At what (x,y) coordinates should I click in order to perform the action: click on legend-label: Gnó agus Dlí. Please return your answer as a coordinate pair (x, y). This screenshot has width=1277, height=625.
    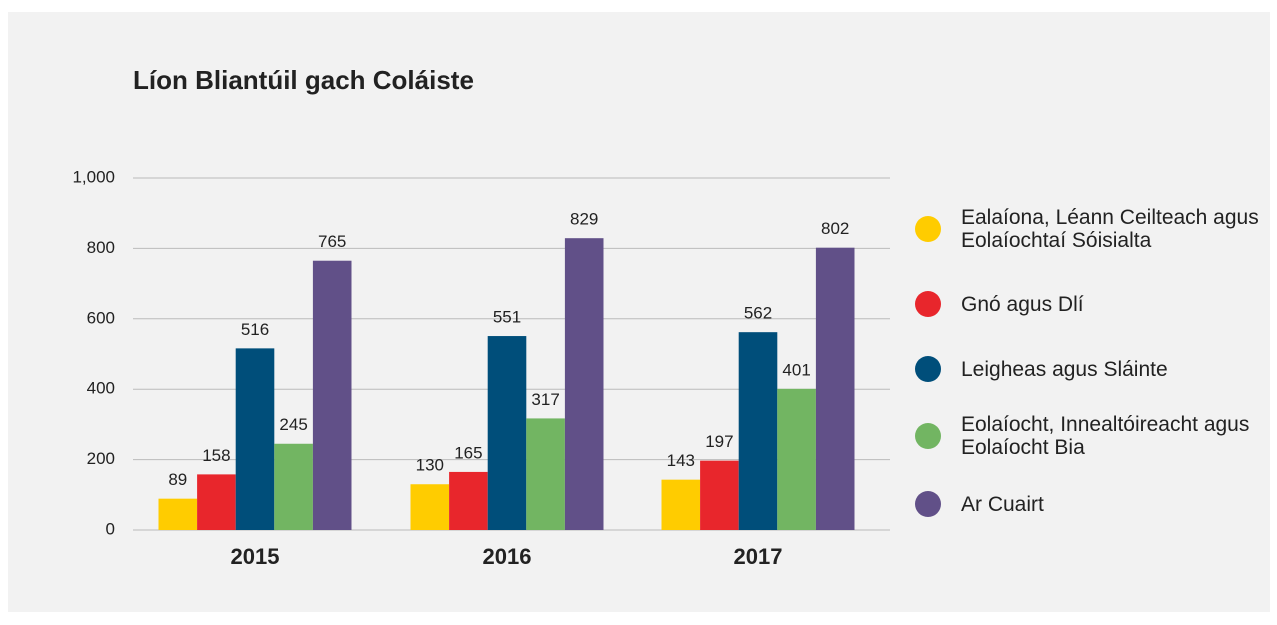
    Looking at the image, I should click on (1022, 304).